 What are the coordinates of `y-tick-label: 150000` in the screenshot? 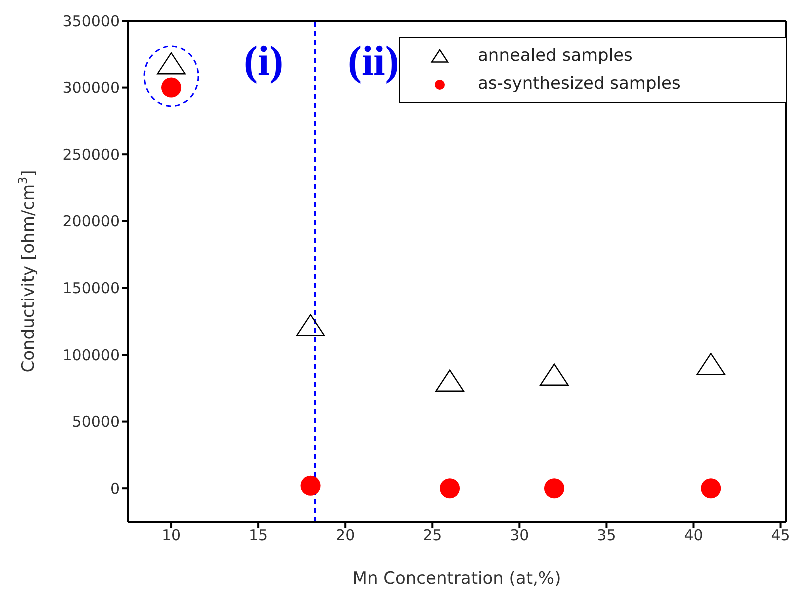 It's located at (91, 289).